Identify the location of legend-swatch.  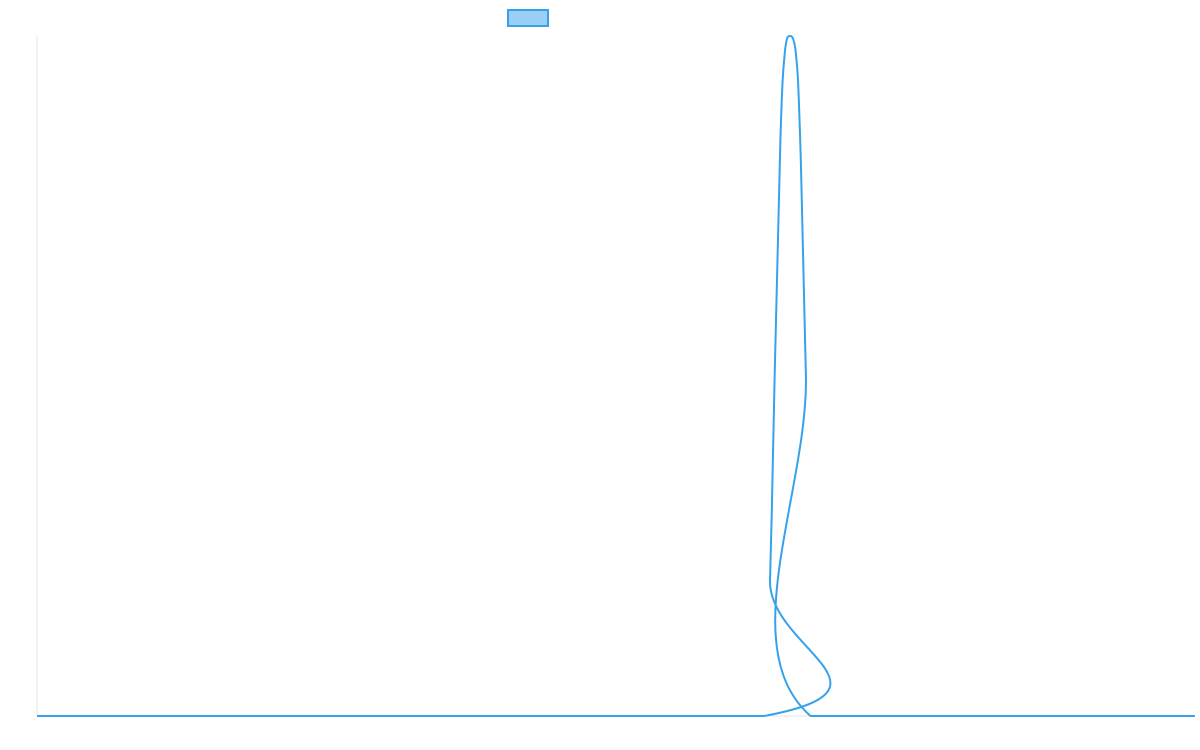
(528, 18).